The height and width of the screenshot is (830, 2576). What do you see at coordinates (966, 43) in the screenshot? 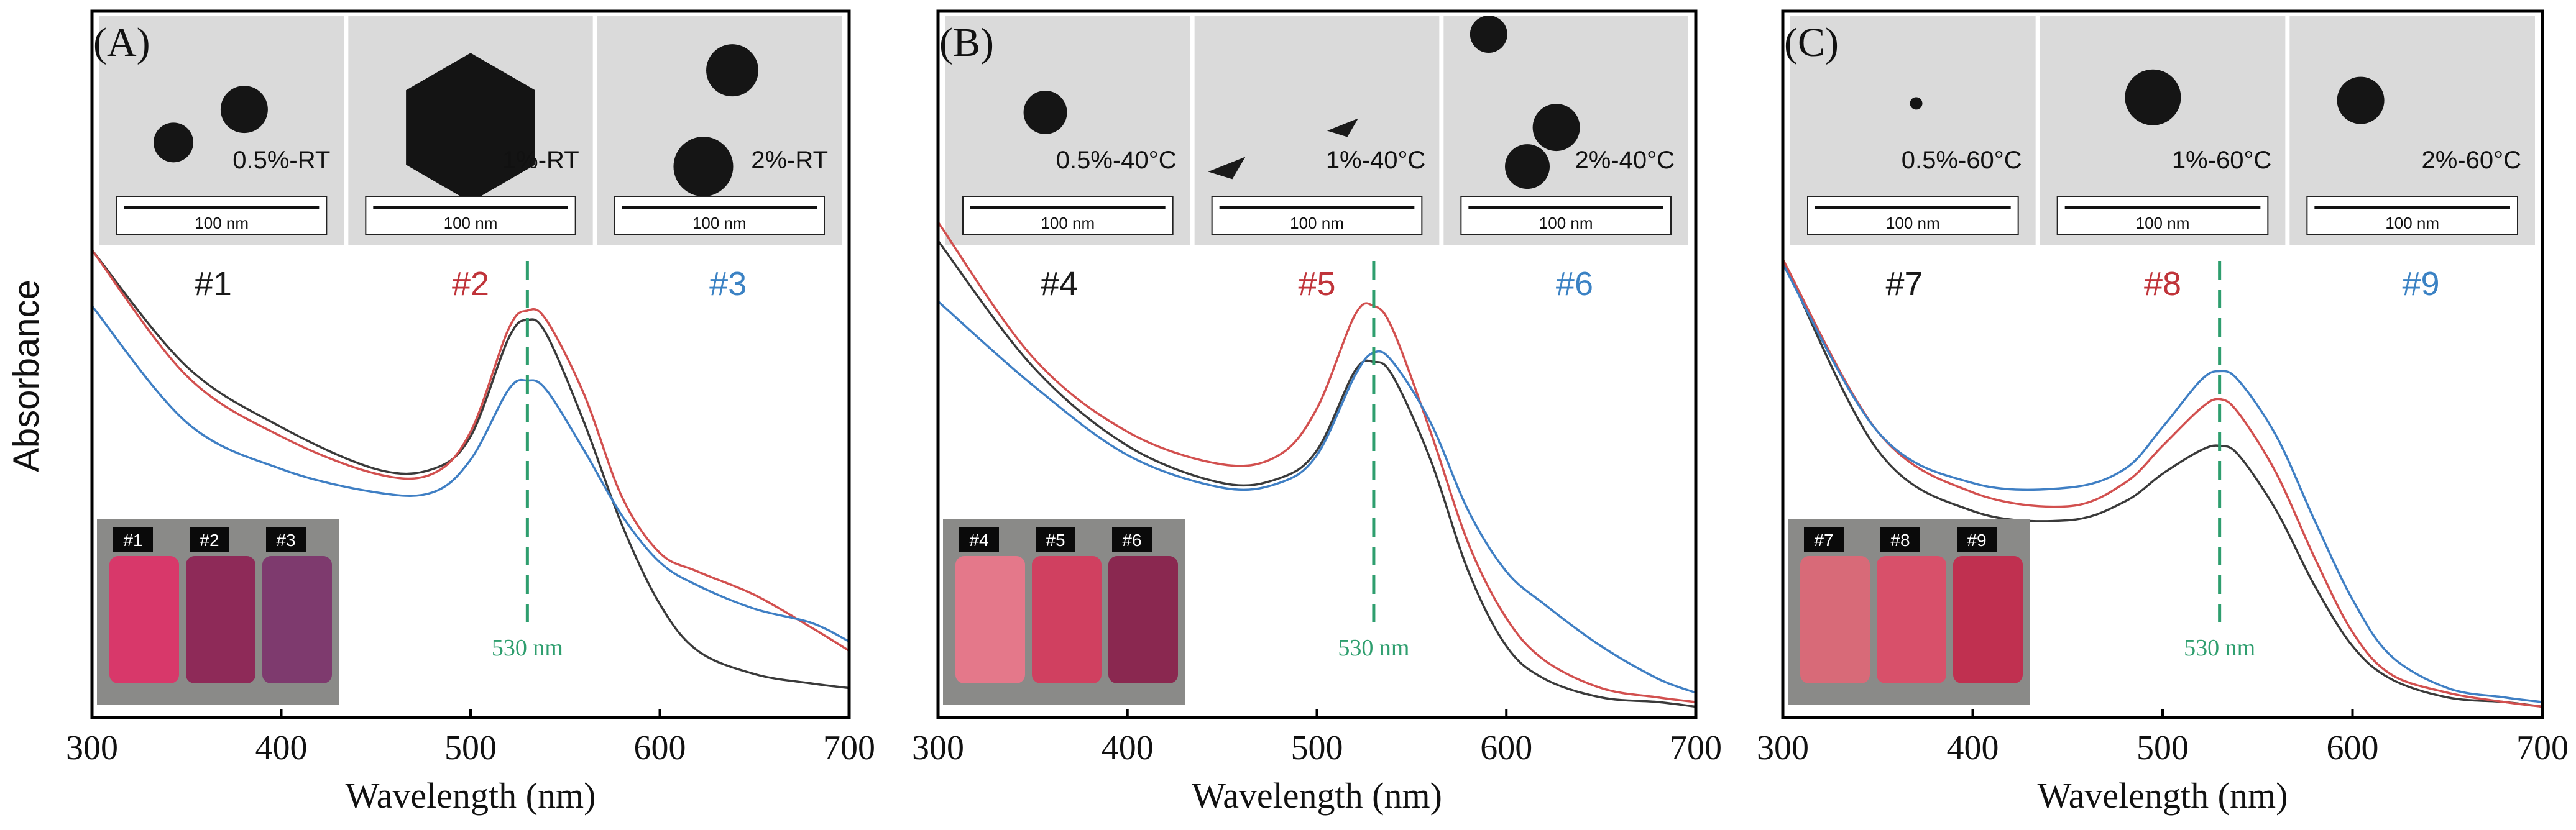
I see `panel-label: (B)` at bounding box center [966, 43].